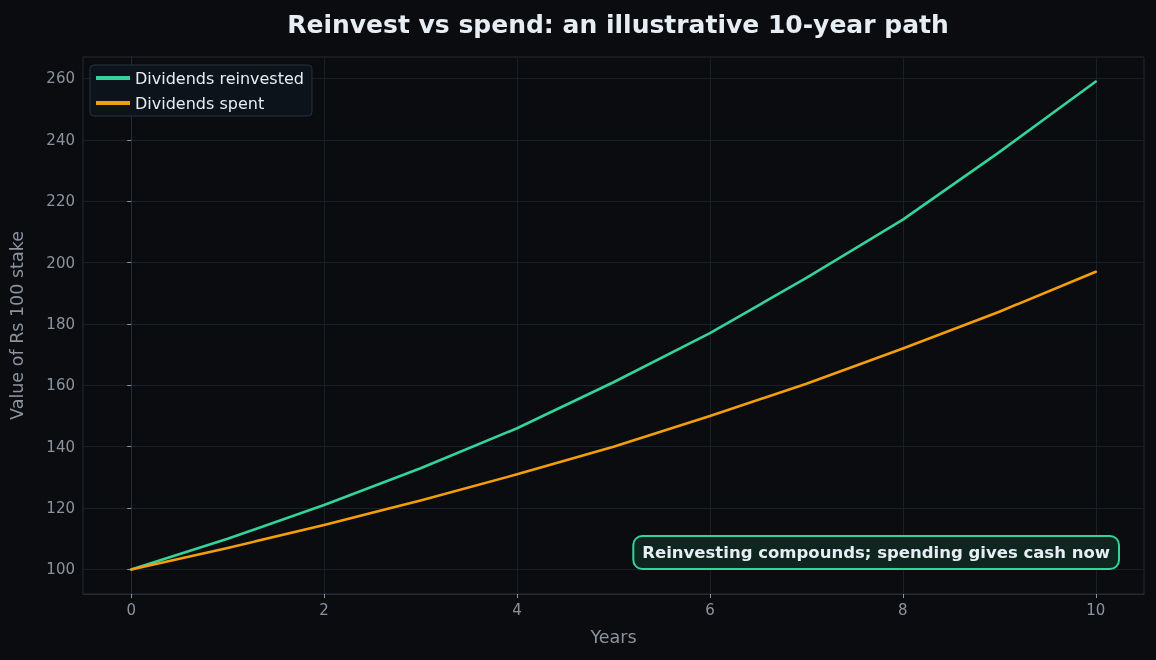 The width and height of the screenshot is (1156, 660). Describe the element at coordinates (324, 609) in the screenshot. I see `x-tick-label: 2` at that location.